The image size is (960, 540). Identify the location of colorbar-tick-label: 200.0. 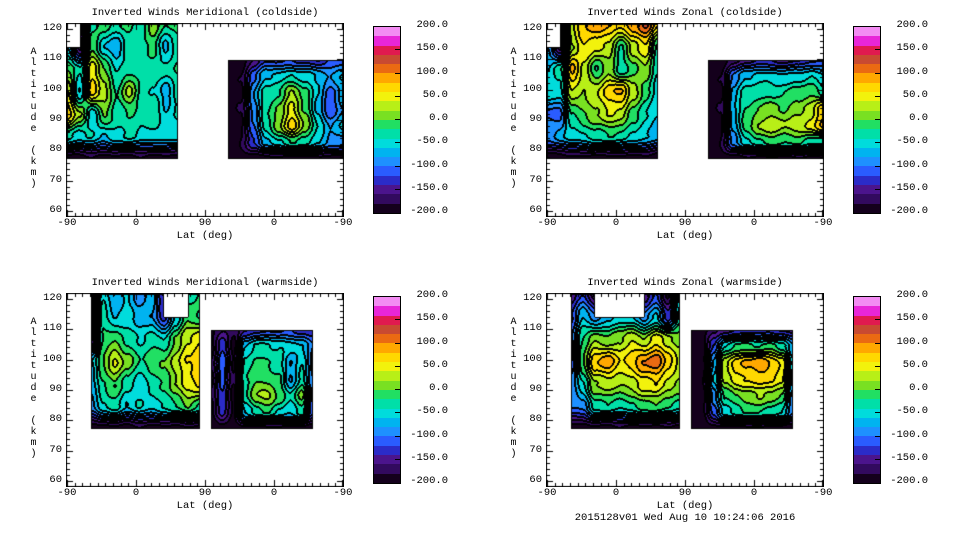
(432, 295).